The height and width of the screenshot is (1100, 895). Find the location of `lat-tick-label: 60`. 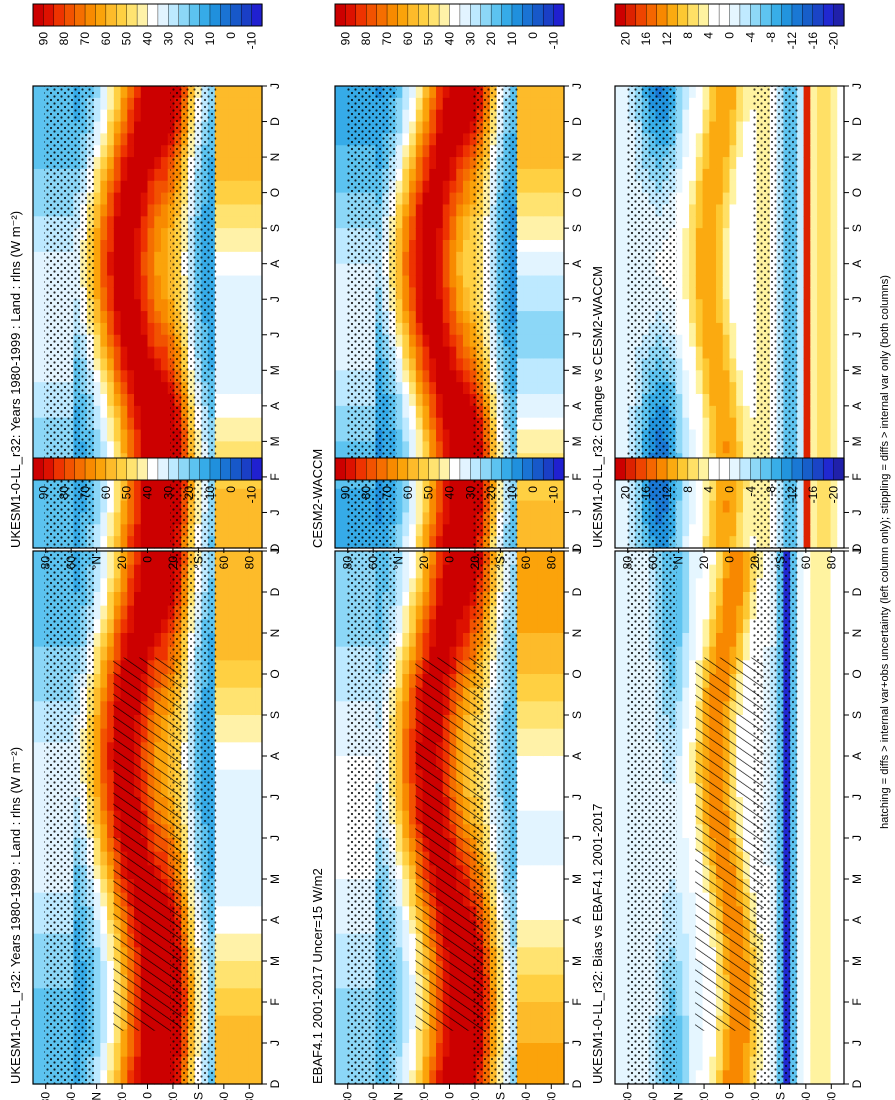

lat-tick-label: 60 is located at coordinates (71, 1096).